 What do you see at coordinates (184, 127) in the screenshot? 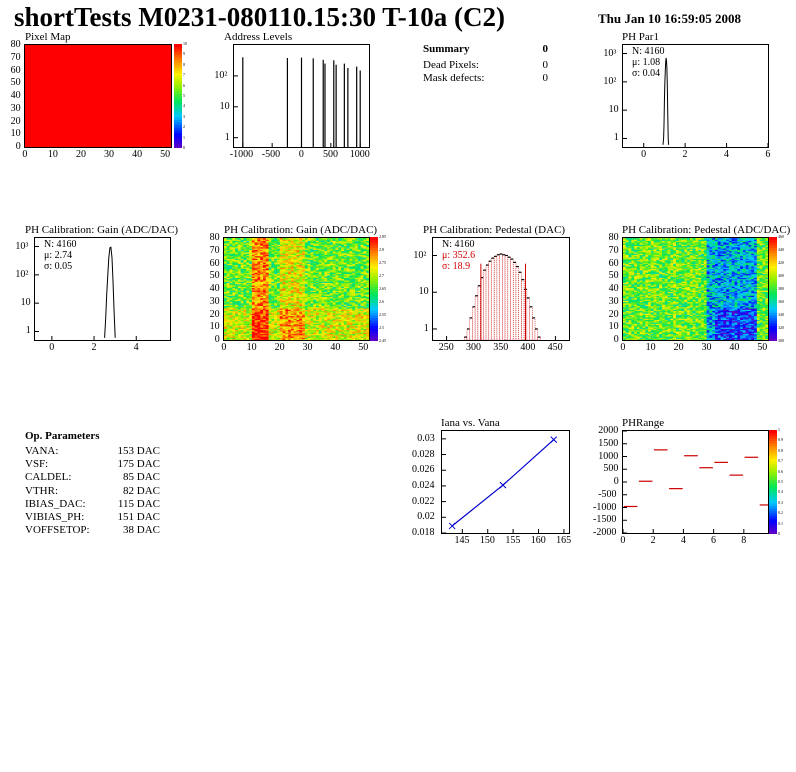
I see `palette-tick-label: 2` at bounding box center [184, 127].